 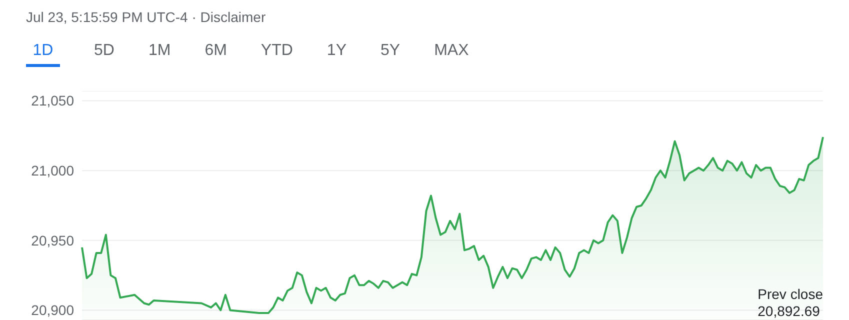 I want to click on text: MAX, so click(x=451, y=51).